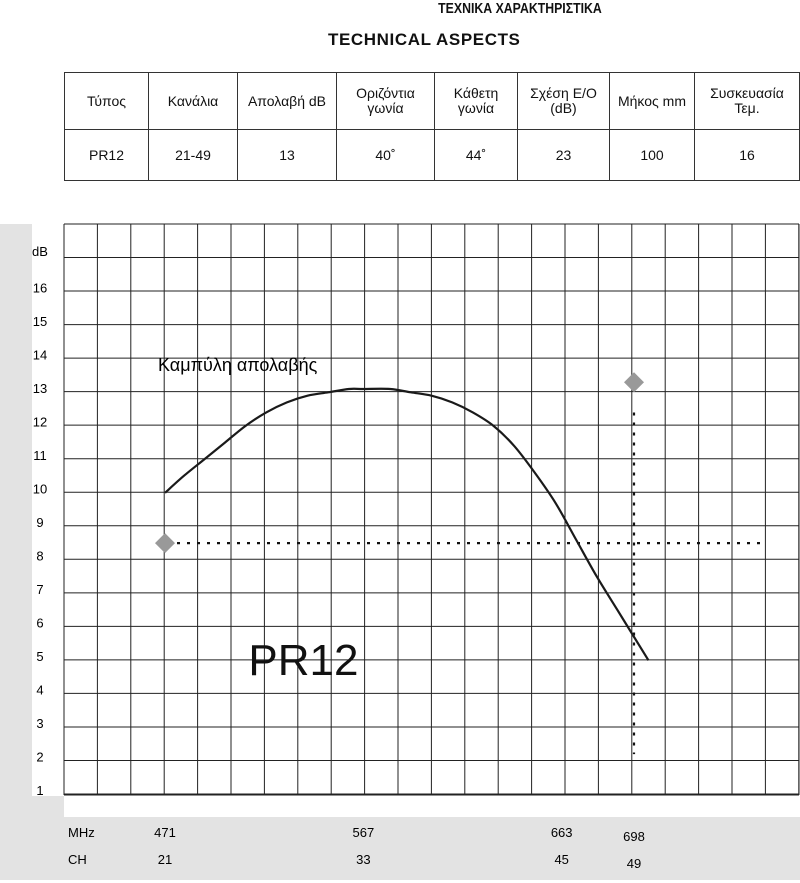  What do you see at coordinates (40, 489) in the screenshot?
I see `y-tick-label: 10` at bounding box center [40, 489].